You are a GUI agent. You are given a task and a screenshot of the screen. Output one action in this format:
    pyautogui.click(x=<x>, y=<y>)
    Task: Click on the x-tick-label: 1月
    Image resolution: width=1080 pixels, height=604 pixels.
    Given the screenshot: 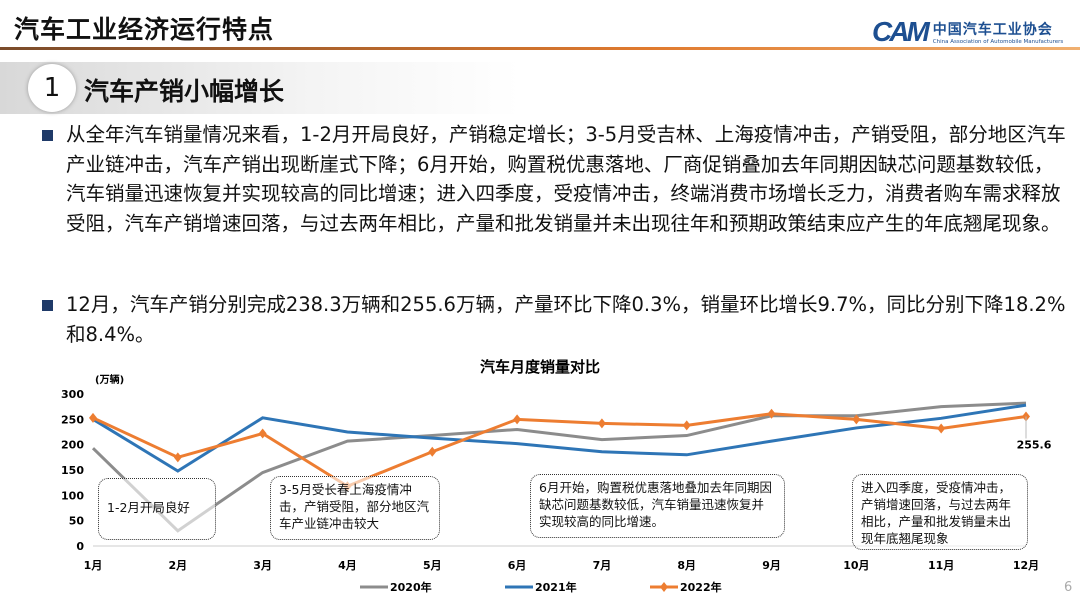 What is the action you would take?
    pyautogui.click(x=93, y=565)
    